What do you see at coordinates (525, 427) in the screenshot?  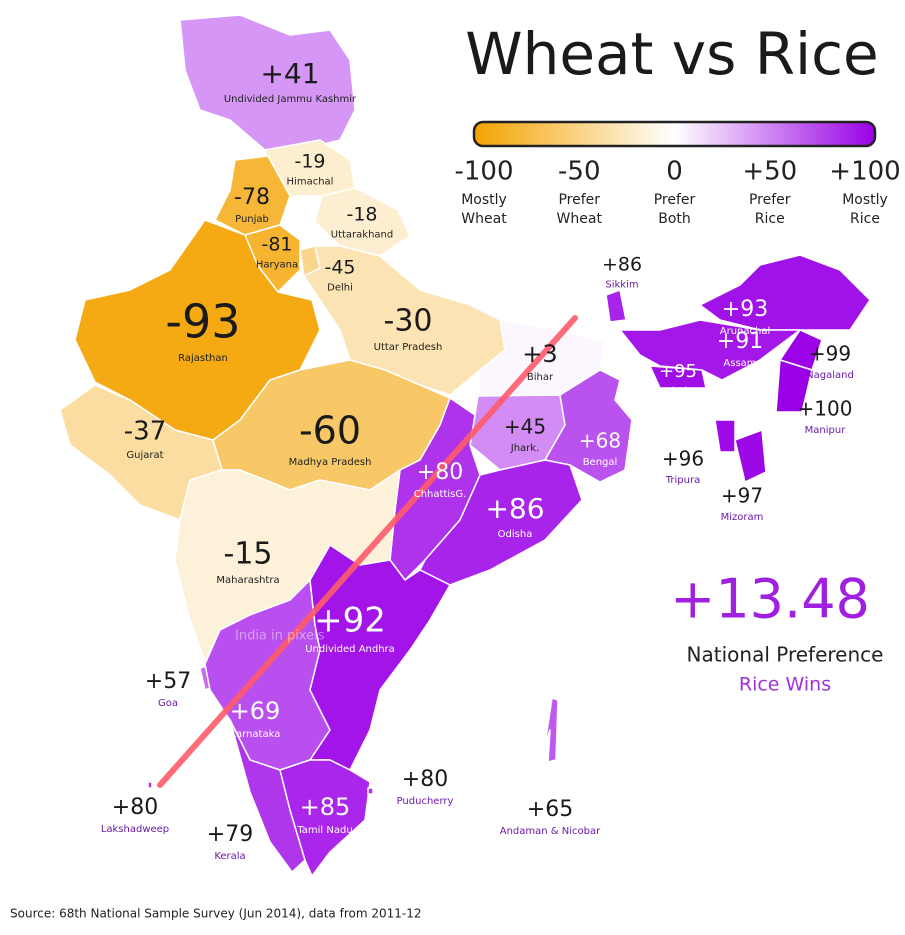 I see `region-value: +45` at bounding box center [525, 427].